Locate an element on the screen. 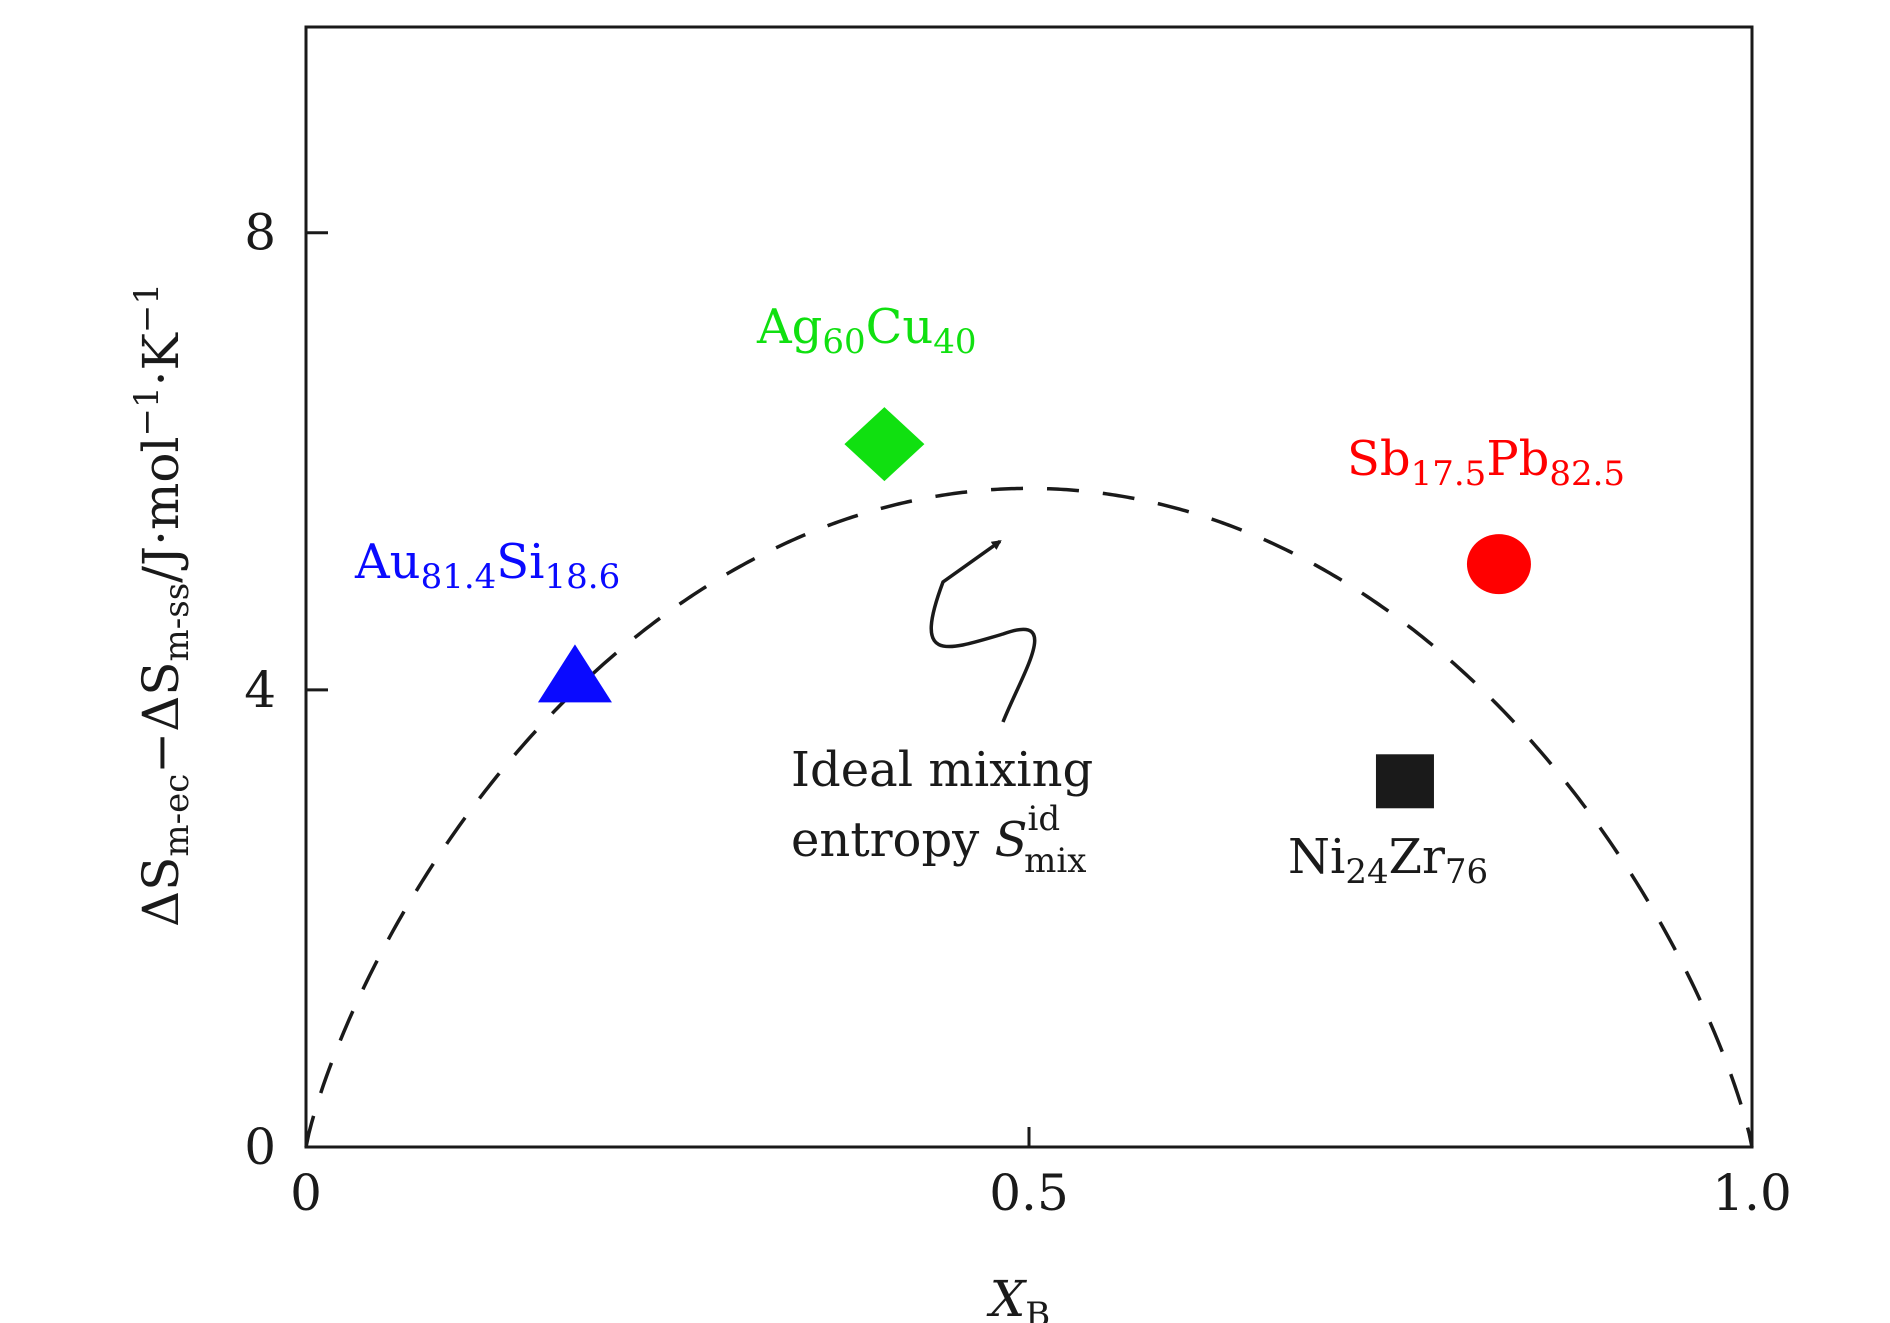 The height and width of the screenshot is (1323, 1890). point-label-ausi: Au81.4Si18.6 is located at coordinates (487, 565).